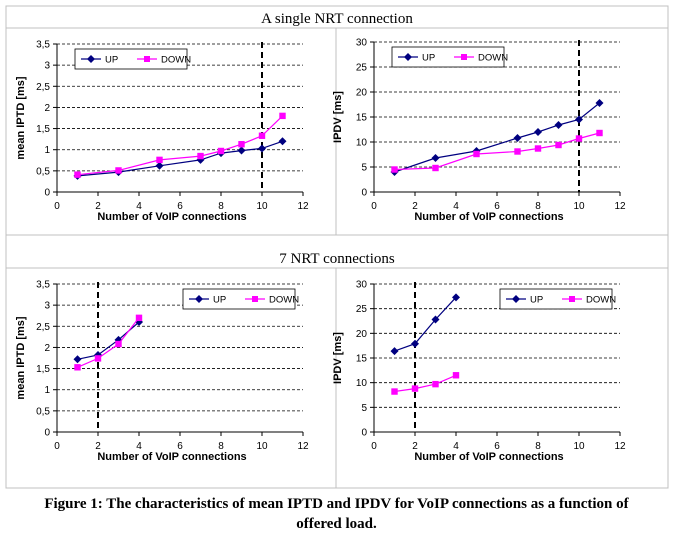  I want to click on y-tick-label: 2,5, so click(43, 327).